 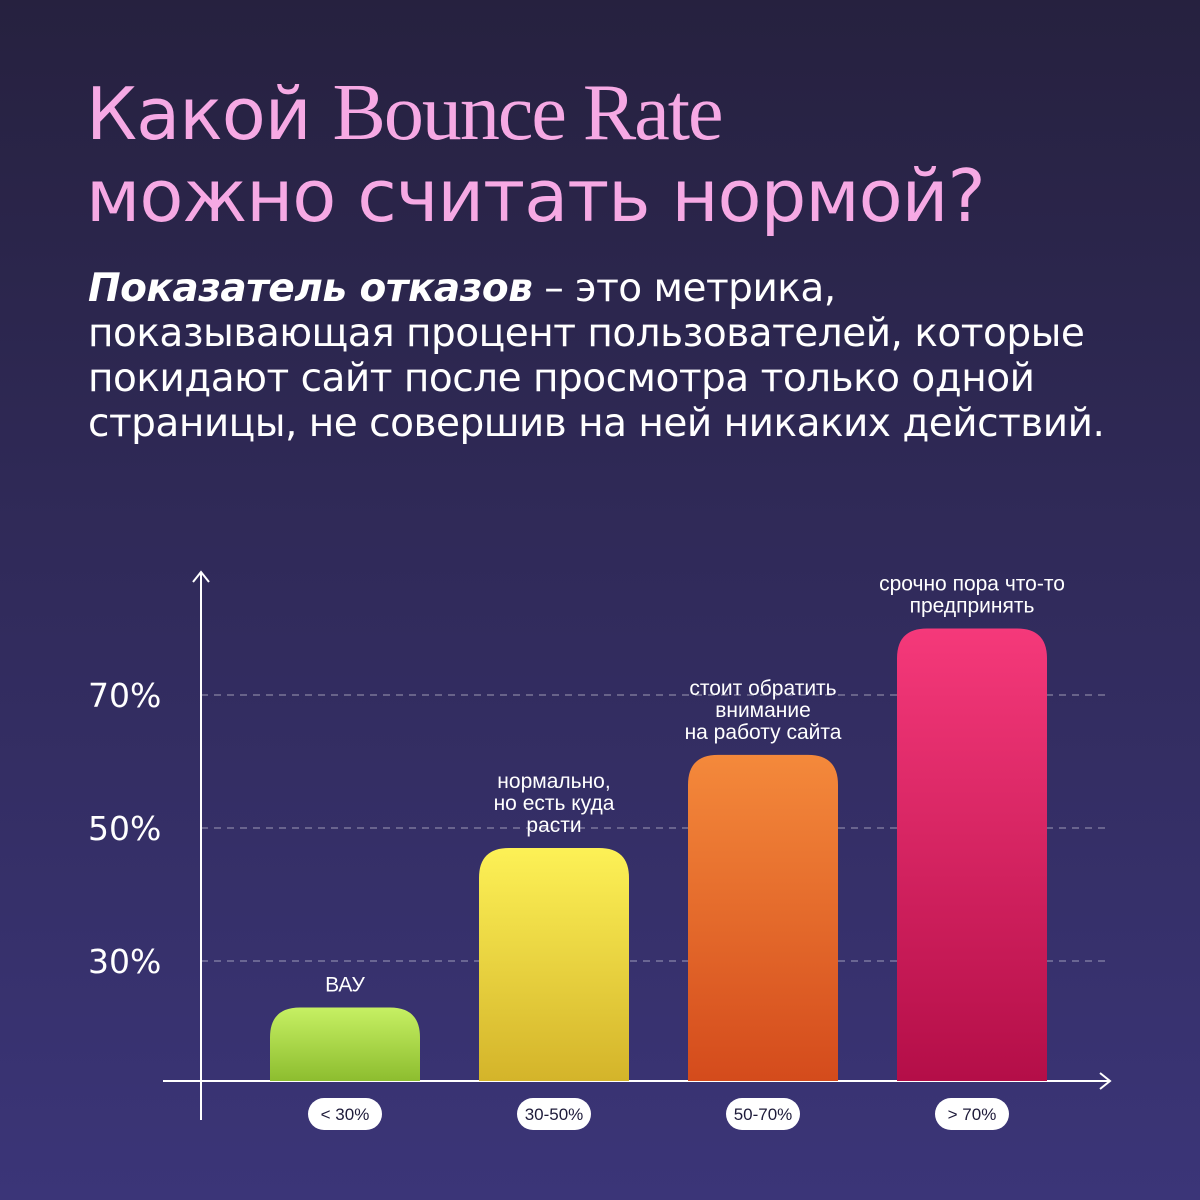 What do you see at coordinates (1105, 1081) in the screenshot?
I see `x-axis-arrow` at bounding box center [1105, 1081].